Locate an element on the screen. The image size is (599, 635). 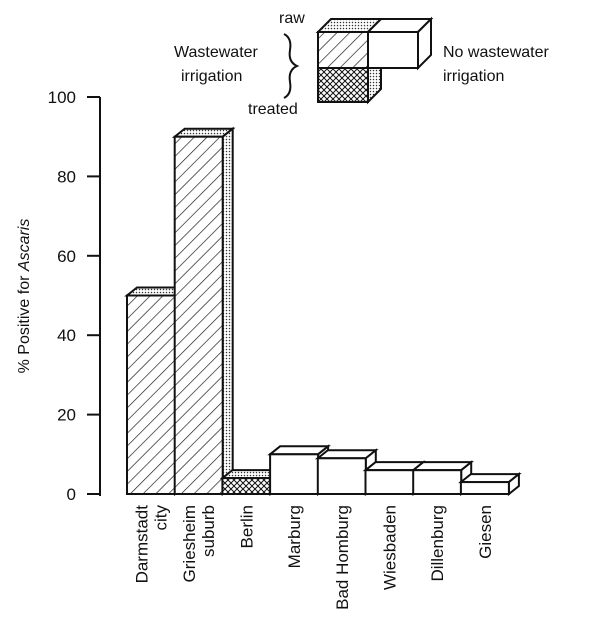
bar-side-face is located at coordinates (227, 311).